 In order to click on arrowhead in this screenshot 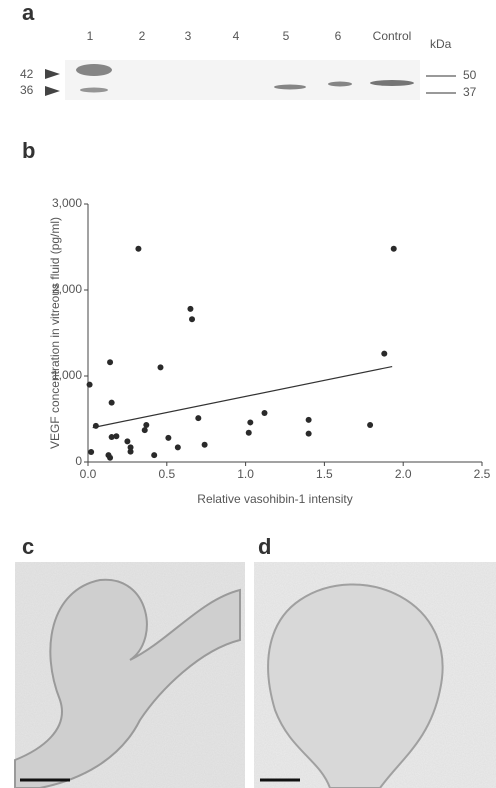, I will do `click(52, 82)`.